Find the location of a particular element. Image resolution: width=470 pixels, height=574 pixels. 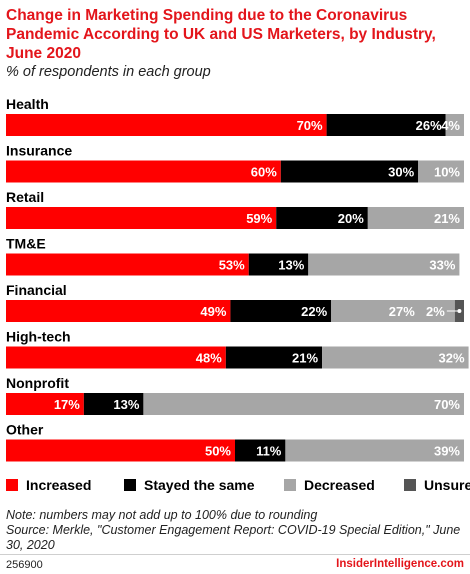

category-label-health: Health is located at coordinates (27, 104).